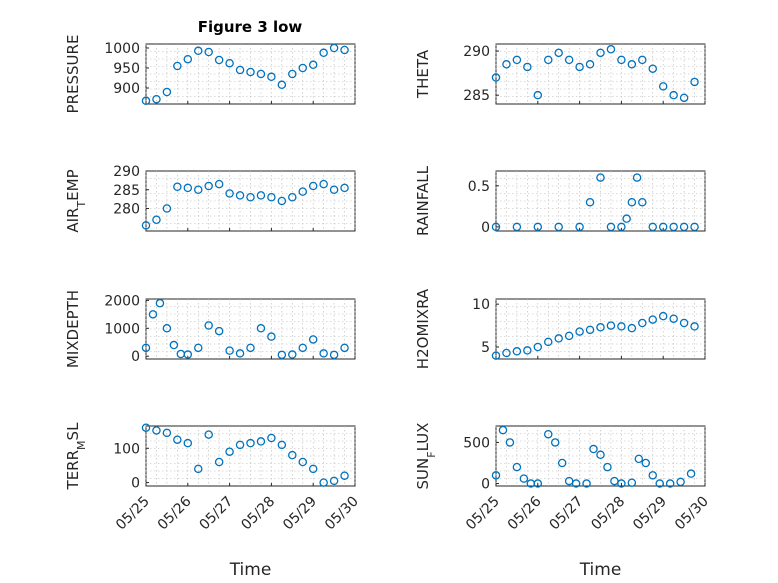 This screenshot has height=583, width=778. I want to click on y-tick-label: 5, so click(485, 348).